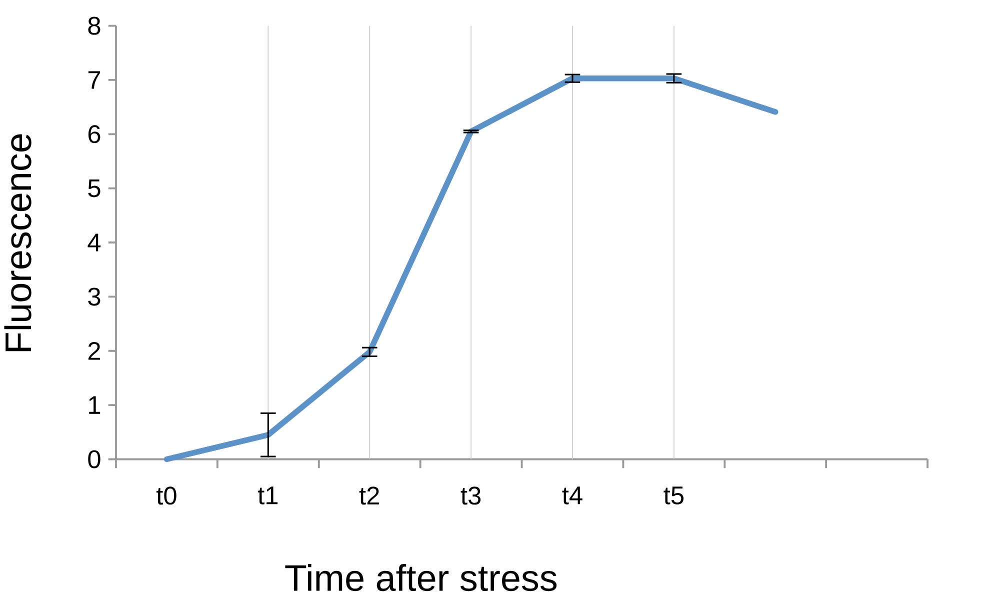 The width and height of the screenshot is (984, 604). What do you see at coordinates (94, 133) in the screenshot?
I see `y-tick-label: 6` at bounding box center [94, 133].